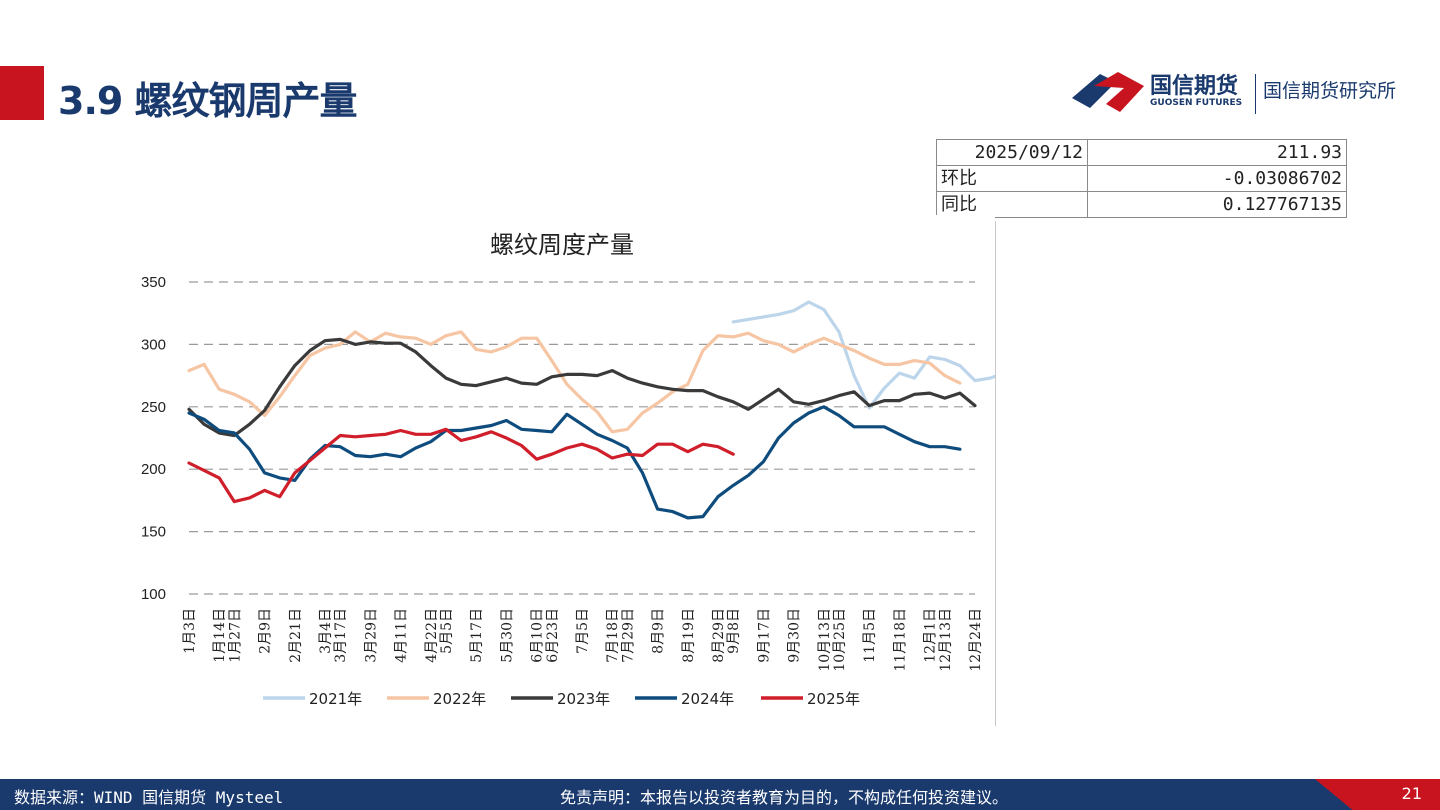 Image resolution: width=1440 pixels, height=810 pixels. What do you see at coordinates (870, 635) in the screenshot?
I see `x-tick-label: 11月5日` at bounding box center [870, 635].